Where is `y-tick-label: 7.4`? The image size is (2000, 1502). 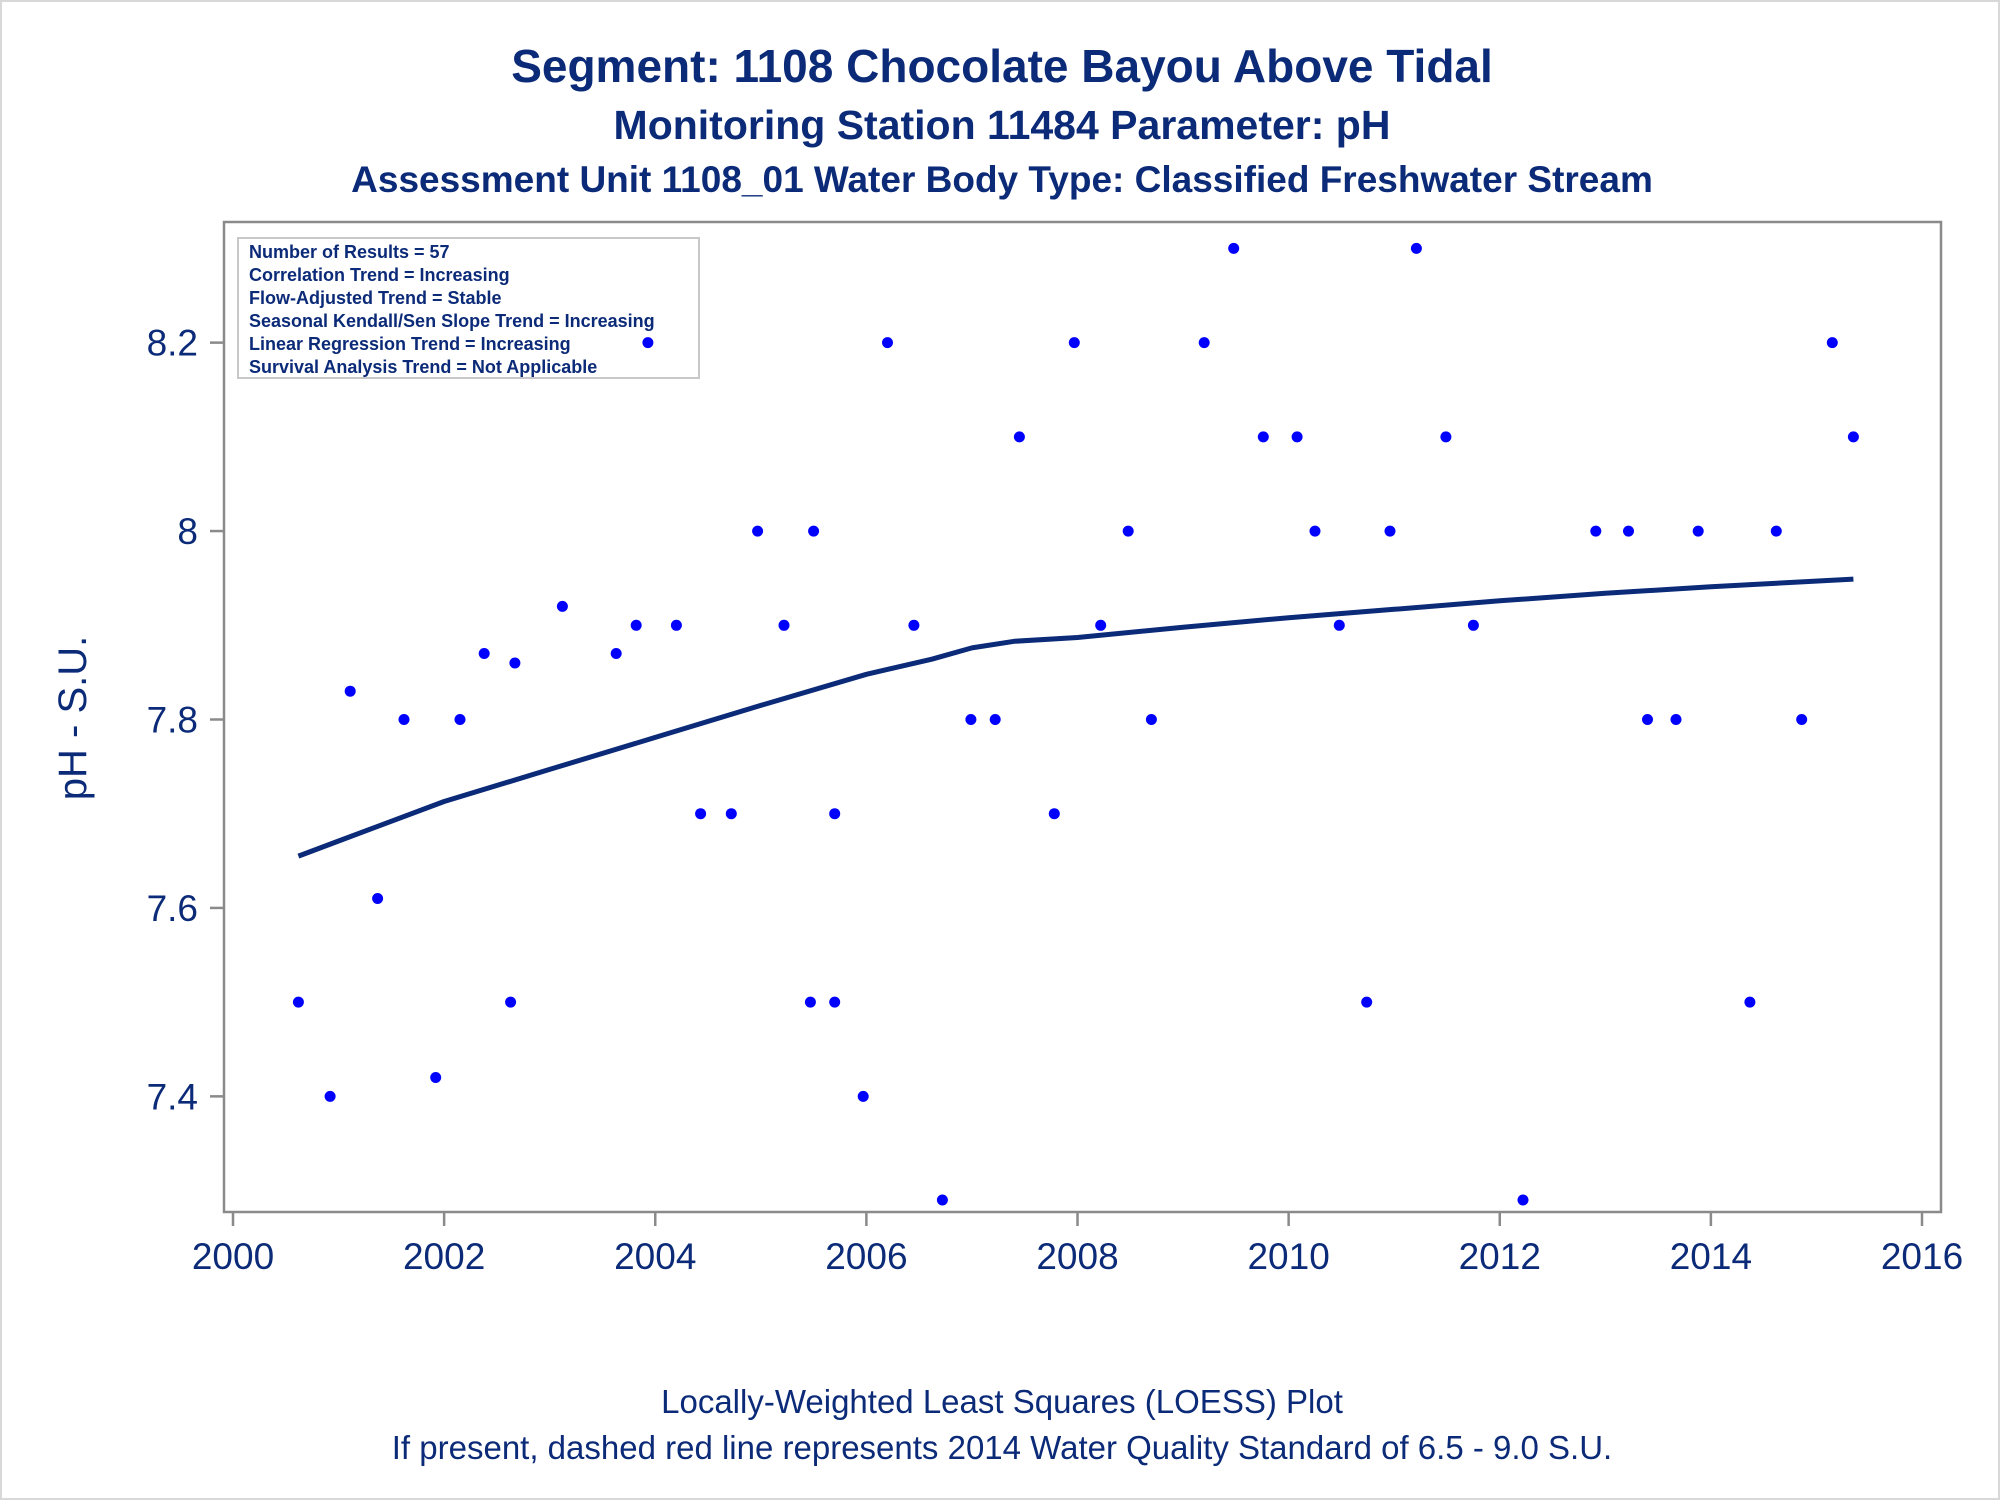 y-tick-label: 7.4 is located at coordinates (172, 1096).